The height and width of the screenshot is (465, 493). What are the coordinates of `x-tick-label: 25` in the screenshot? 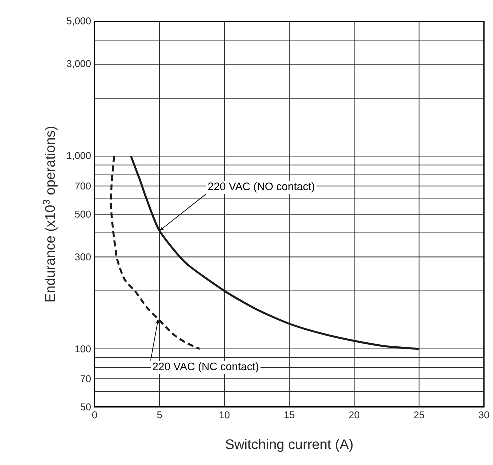 It's located at (419, 414).